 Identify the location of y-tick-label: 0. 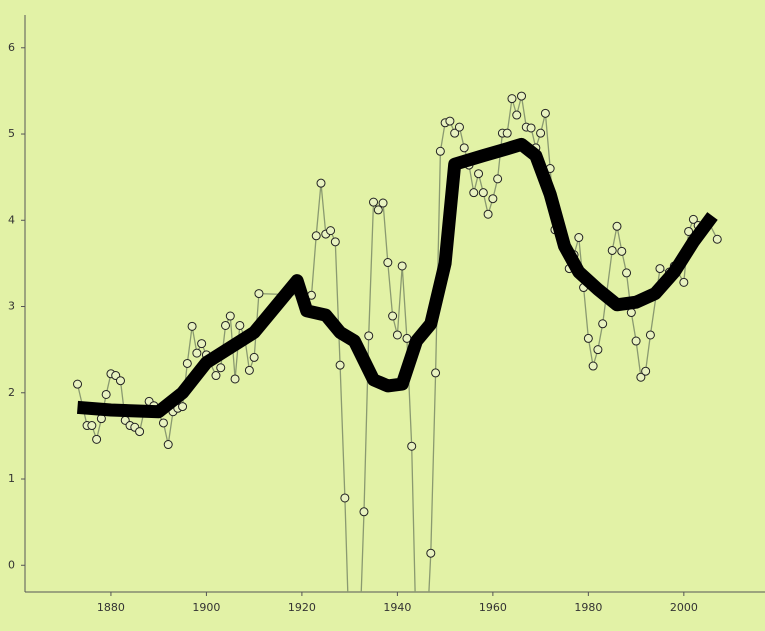
(11, 564).